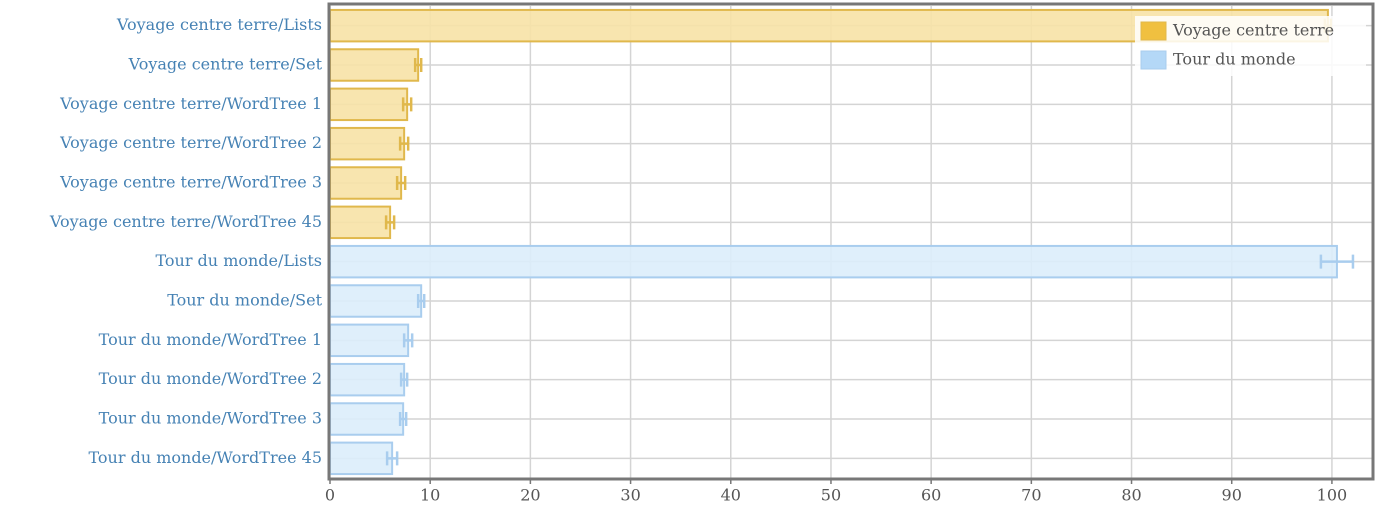 The height and width of the screenshot is (511, 1380). What do you see at coordinates (210, 378) in the screenshot?
I see `y-tick-label: Tour du monde/WordTree 2` at bounding box center [210, 378].